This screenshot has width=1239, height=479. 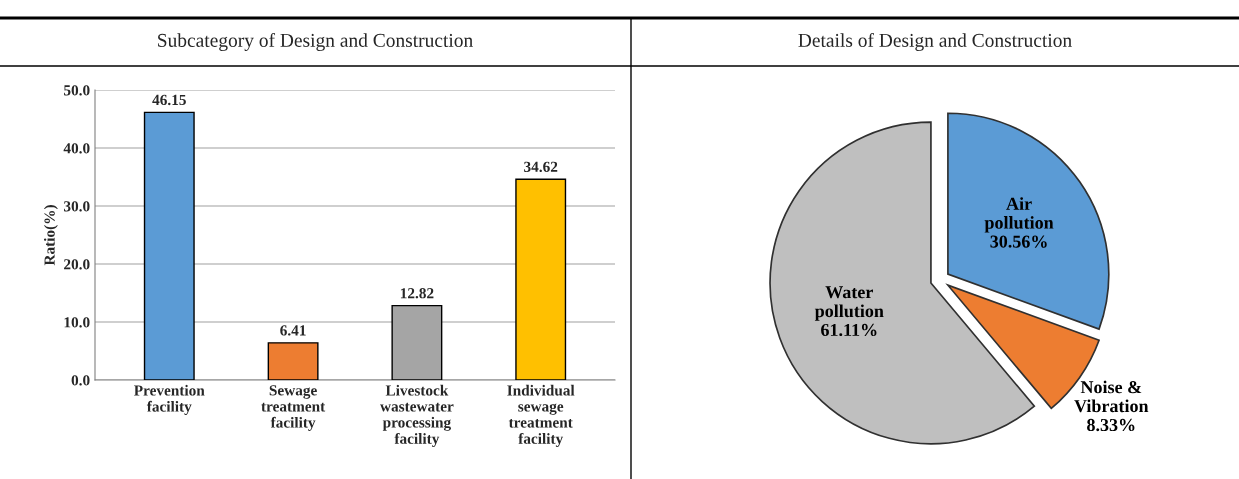 What do you see at coordinates (417, 415) in the screenshot?
I see `x-tick-label: Livestock wastewater processing facility` at bounding box center [417, 415].